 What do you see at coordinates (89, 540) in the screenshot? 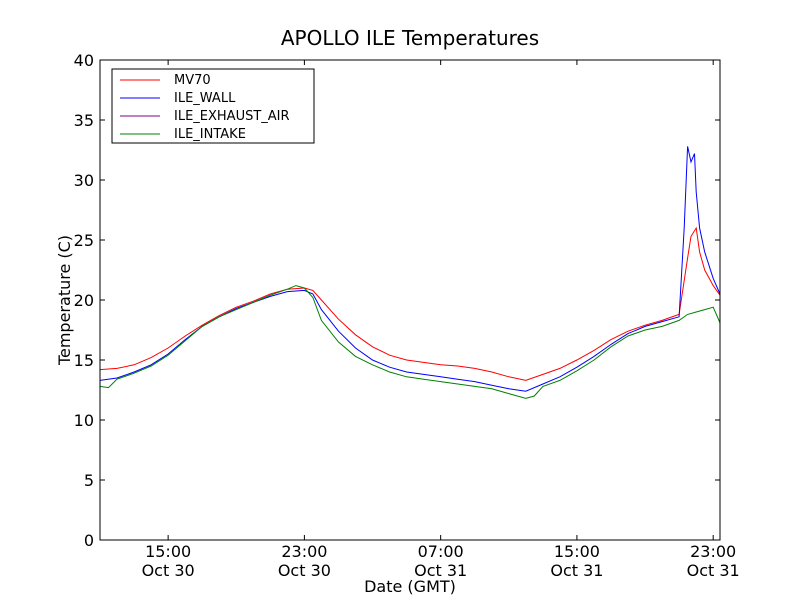
I see `y-tick-label: 0` at bounding box center [89, 540].